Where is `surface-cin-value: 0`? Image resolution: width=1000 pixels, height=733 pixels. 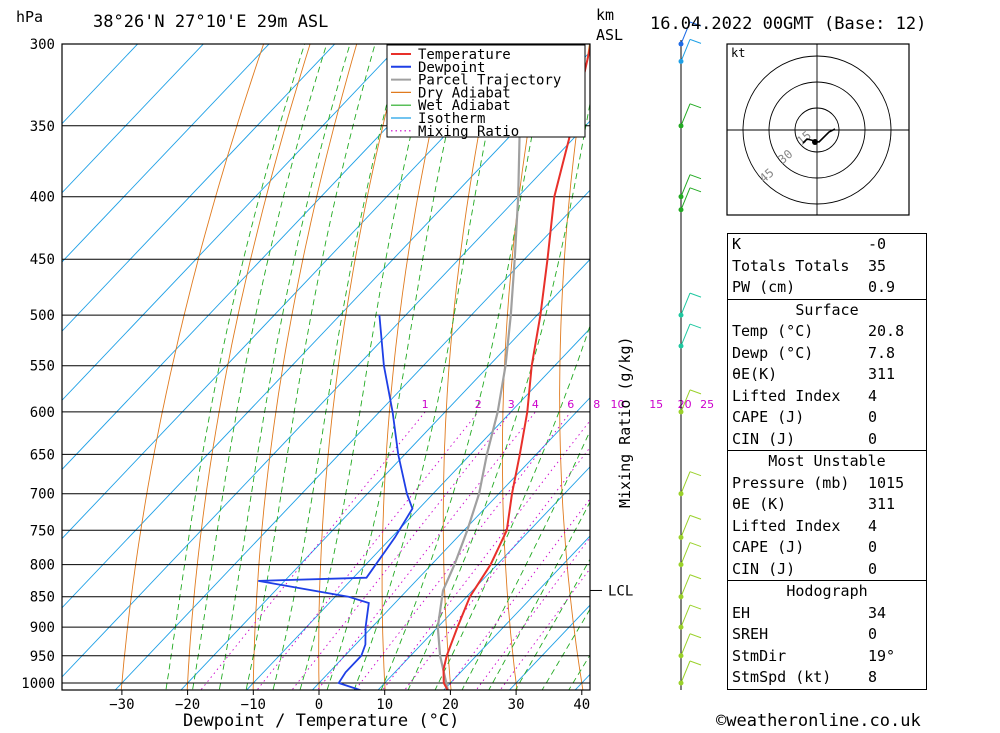
surface-cin-value: 0 is located at coordinates (873, 438).